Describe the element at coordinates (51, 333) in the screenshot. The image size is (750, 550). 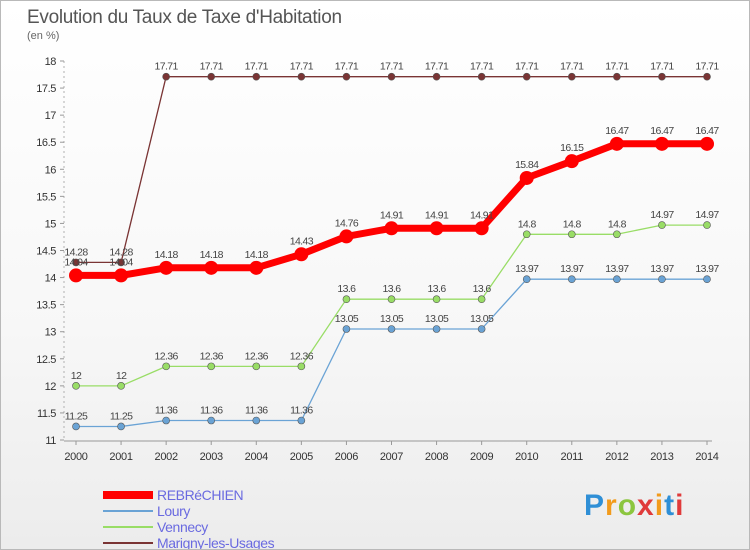
I see `y-tick-label: 13` at that location.